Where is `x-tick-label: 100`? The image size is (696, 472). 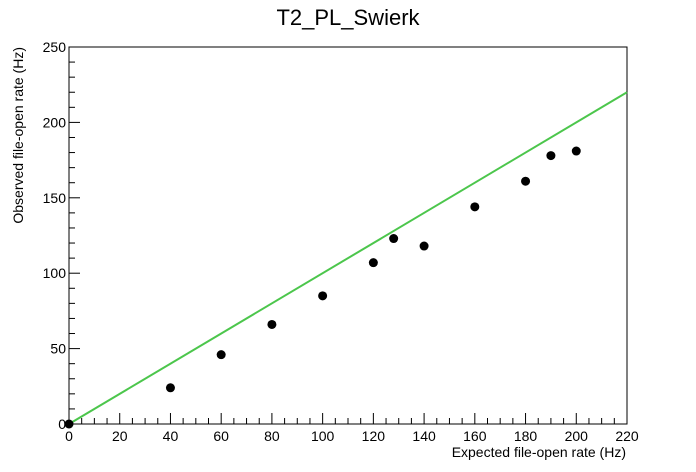
x-tick-label: 100 is located at coordinates (323, 436).